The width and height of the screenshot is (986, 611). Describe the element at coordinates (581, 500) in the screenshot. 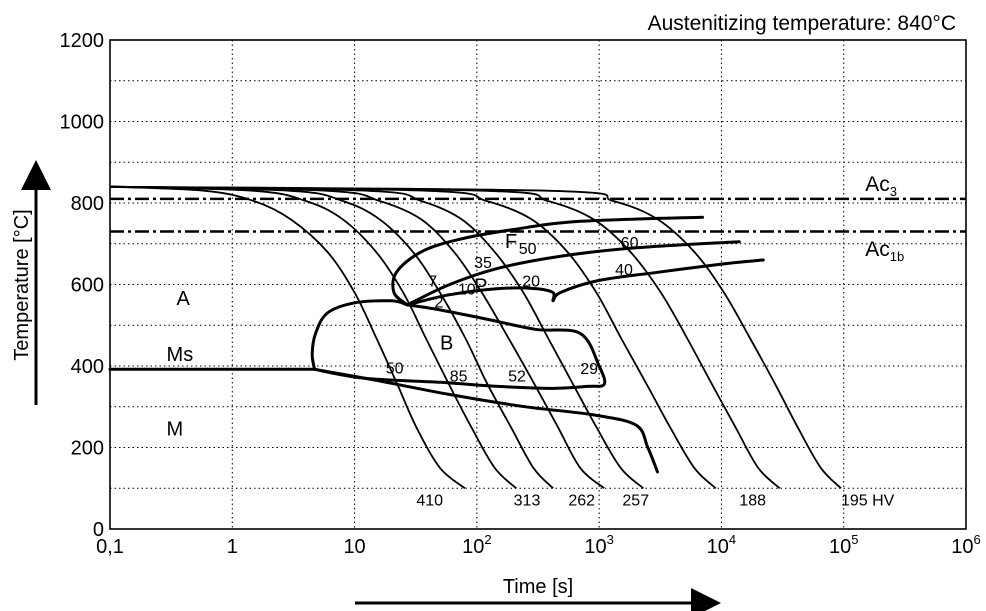

I see `annotation-label: 262` at that location.